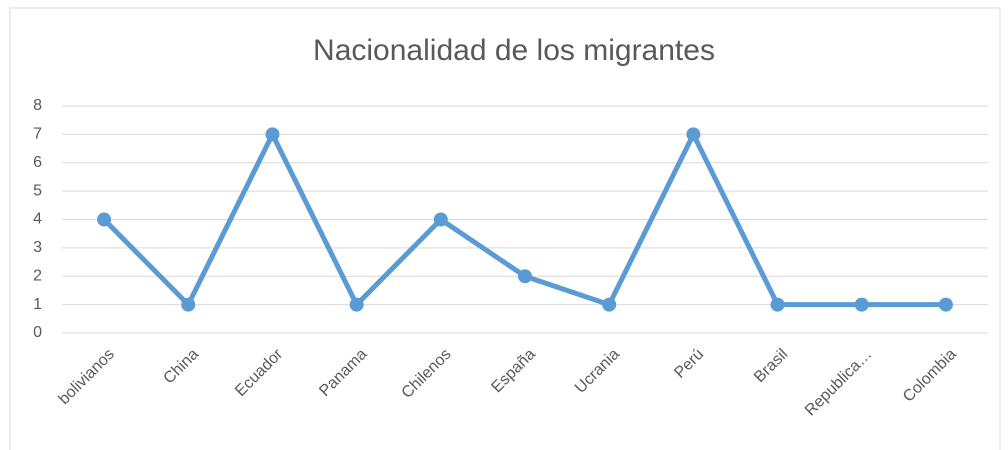  Describe the element at coordinates (37, 105) in the screenshot. I see `y-tick-label: 8` at that location.